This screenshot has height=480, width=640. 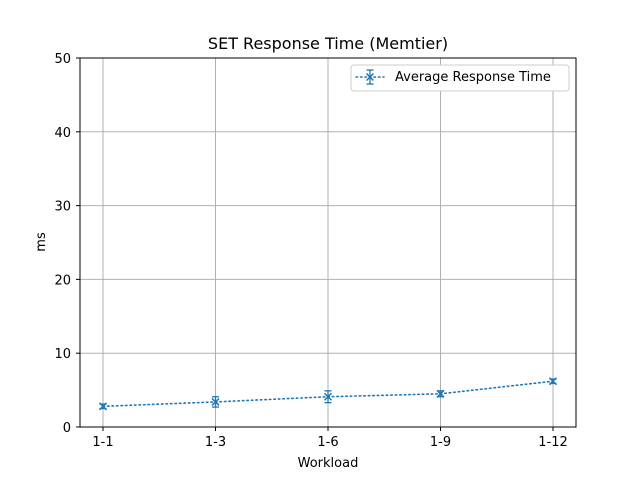 What do you see at coordinates (473, 77) in the screenshot?
I see `legend-label: Average Response Time` at bounding box center [473, 77].